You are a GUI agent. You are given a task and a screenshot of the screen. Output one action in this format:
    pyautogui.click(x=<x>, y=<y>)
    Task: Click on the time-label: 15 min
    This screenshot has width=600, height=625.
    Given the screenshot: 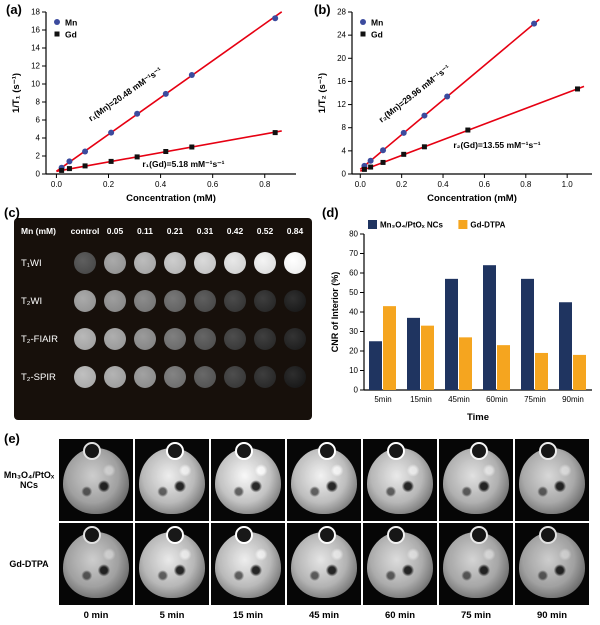 What is the action you would take?
    pyautogui.click(x=248, y=615)
    